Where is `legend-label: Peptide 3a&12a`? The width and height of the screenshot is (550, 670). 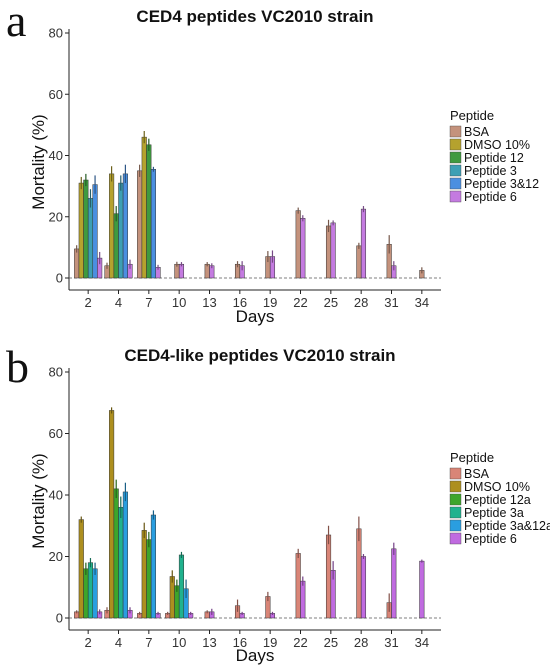 legend-label: Peptide 3a&12a is located at coordinates (507, 526).